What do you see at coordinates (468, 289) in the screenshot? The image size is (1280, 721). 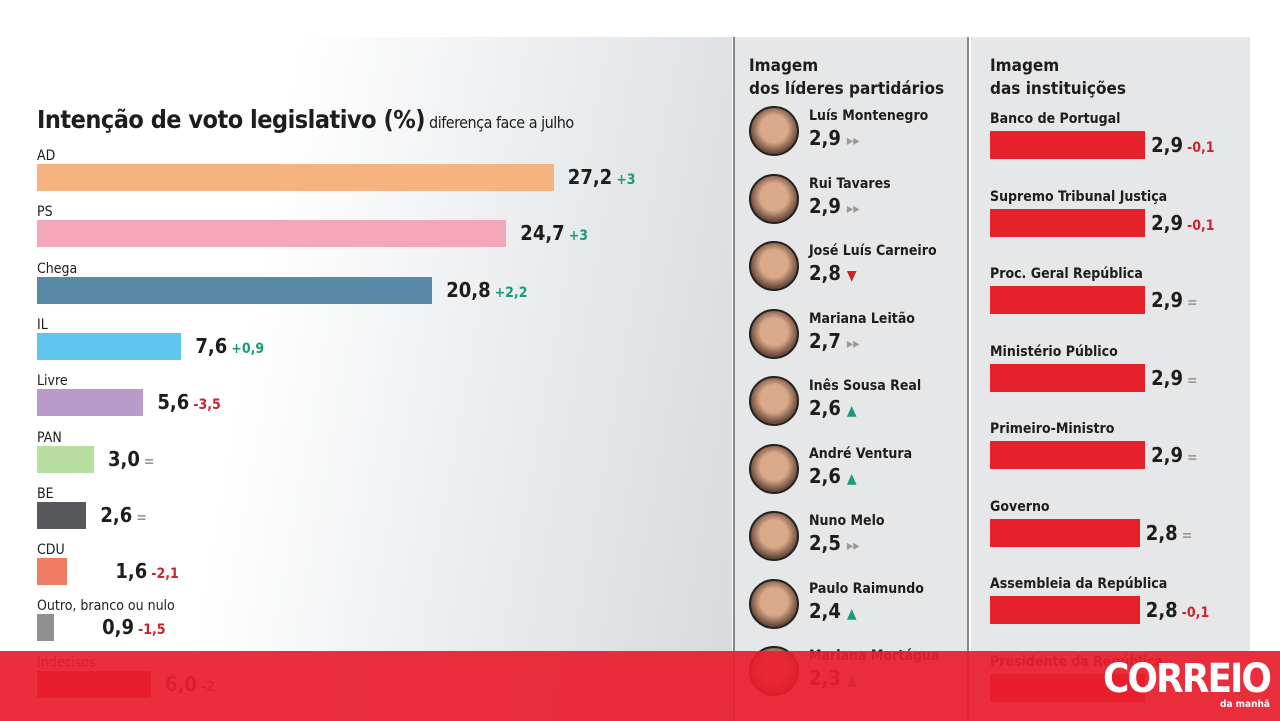 I see `value: 20,8` at bounding box center [468, 289].